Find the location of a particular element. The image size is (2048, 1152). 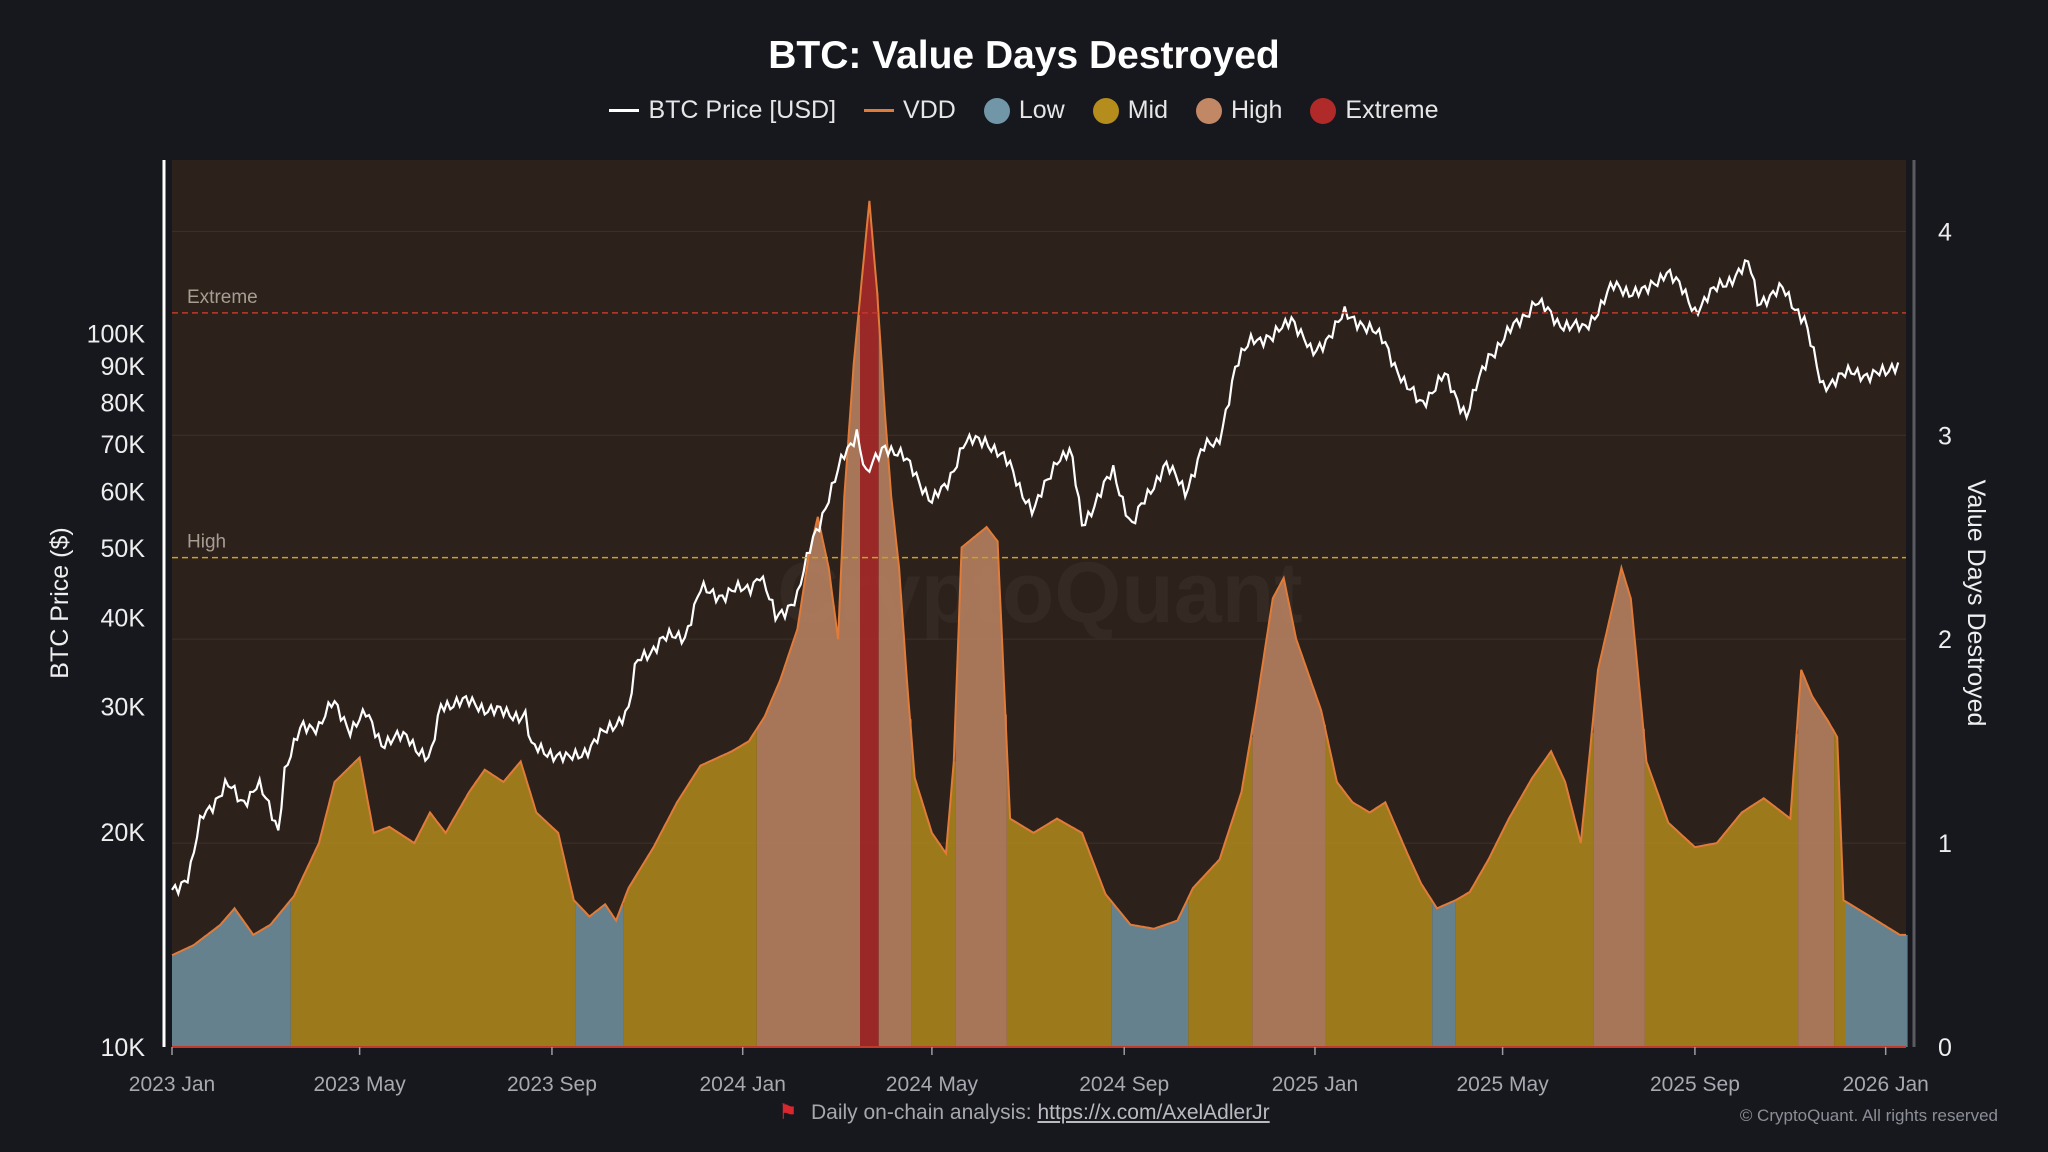

y-left-tick-label: 90K is located at coordinates (123, 367).